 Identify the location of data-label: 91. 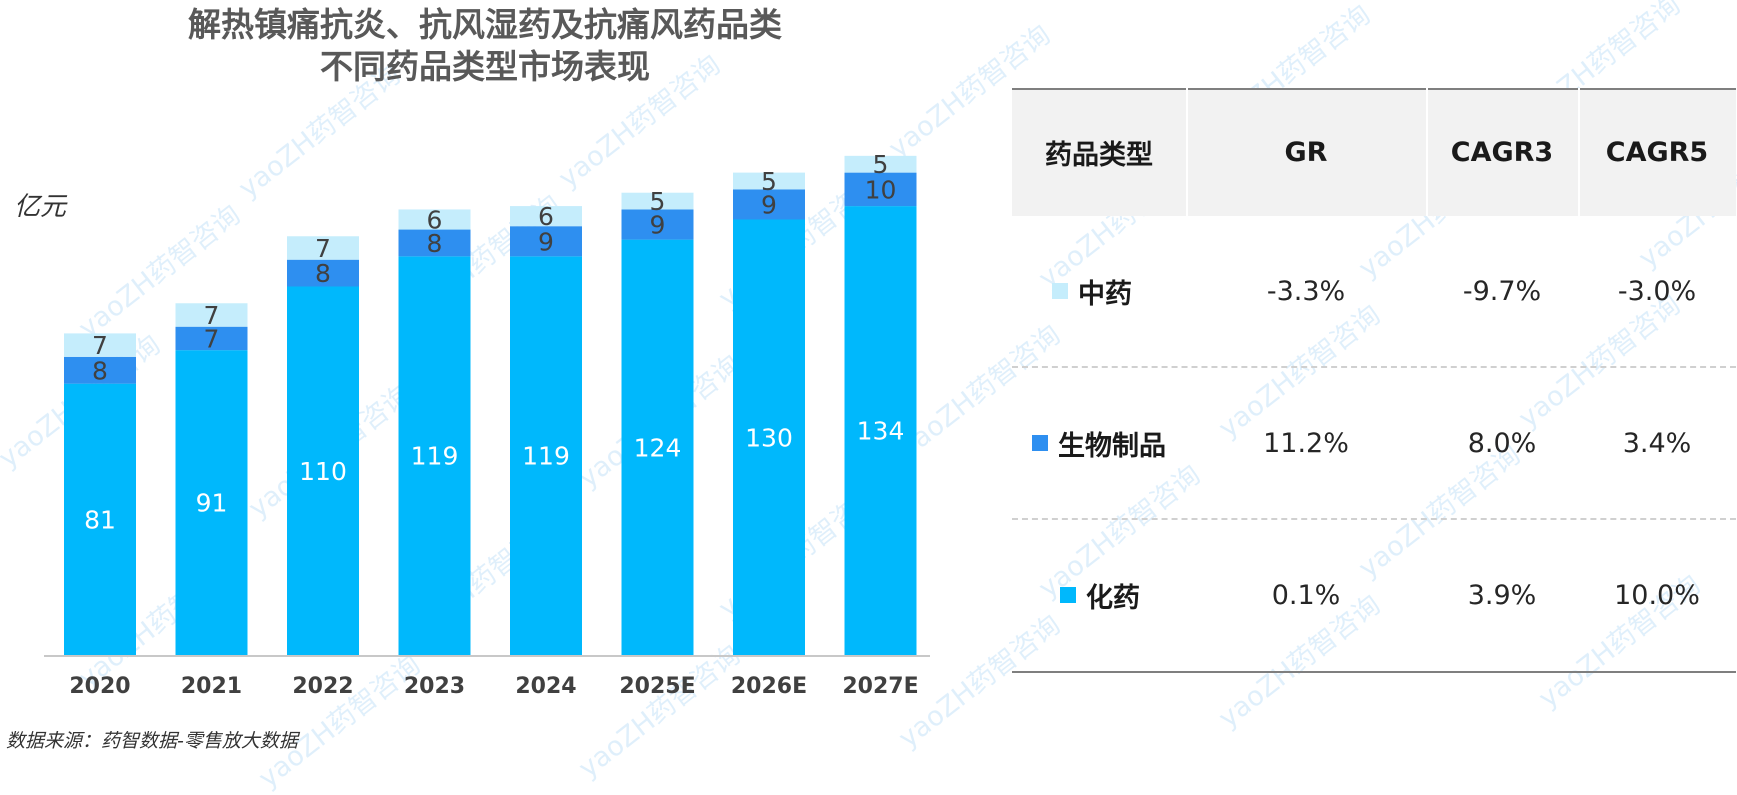
(212, 503).